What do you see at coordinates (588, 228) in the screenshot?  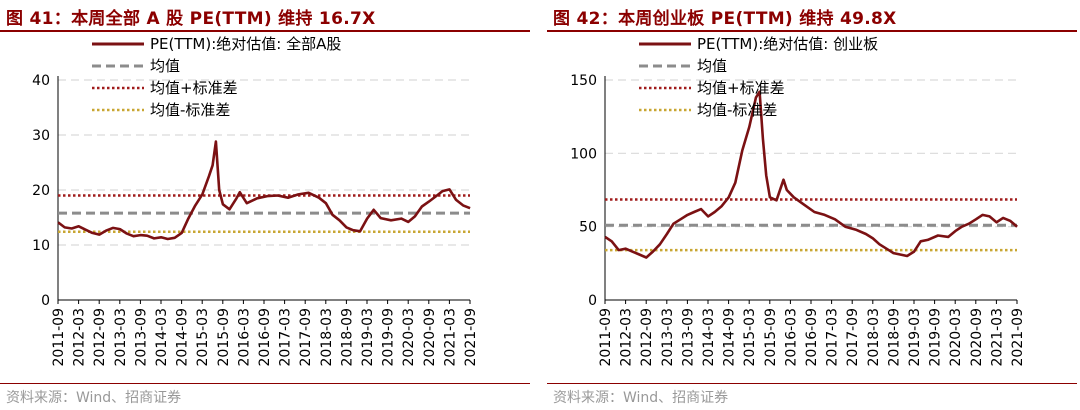 I see `y-tick-label: 50` at bounding box center [588, 228].